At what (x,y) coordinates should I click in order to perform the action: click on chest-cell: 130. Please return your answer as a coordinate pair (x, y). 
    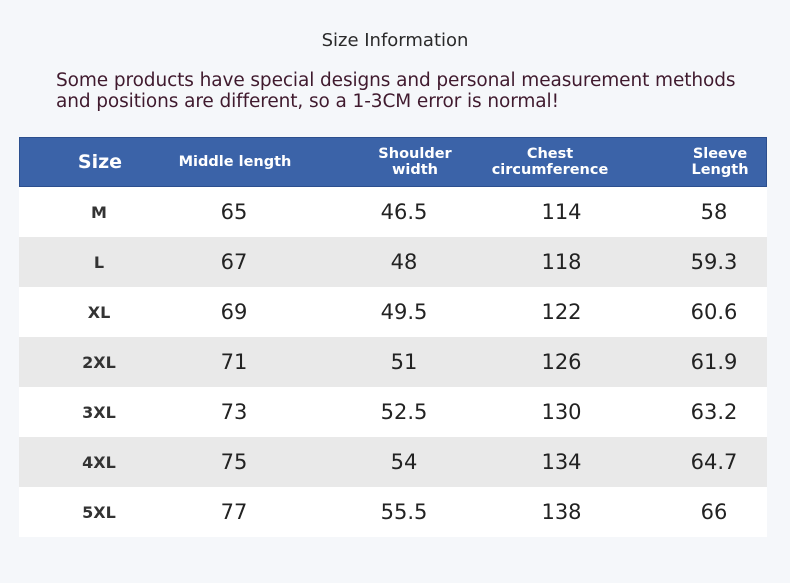
    Looking at the image, I should click on (561, 412).